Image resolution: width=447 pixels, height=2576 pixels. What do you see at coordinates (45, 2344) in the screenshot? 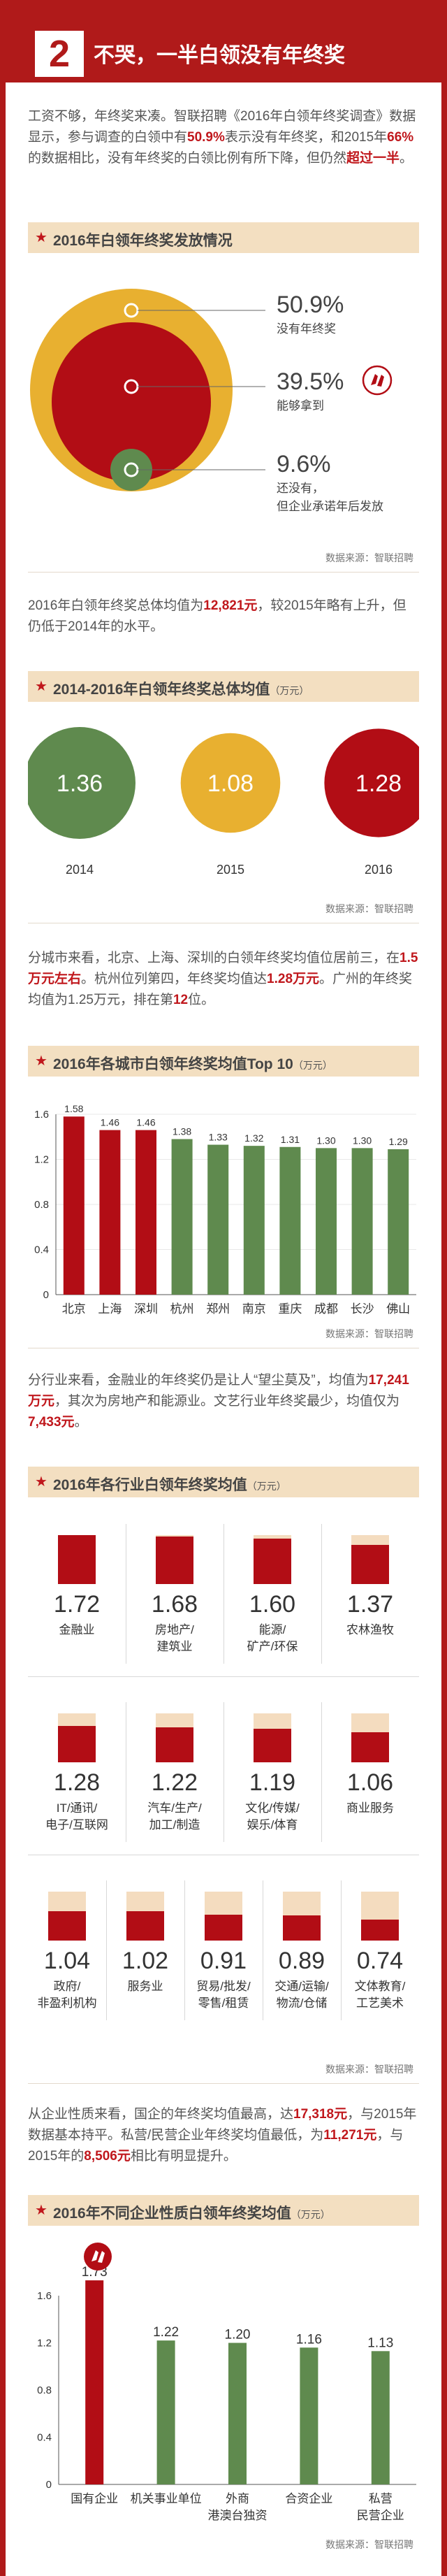
I see `y-tick-label: 1.2` at bounding box center [45, 2344].